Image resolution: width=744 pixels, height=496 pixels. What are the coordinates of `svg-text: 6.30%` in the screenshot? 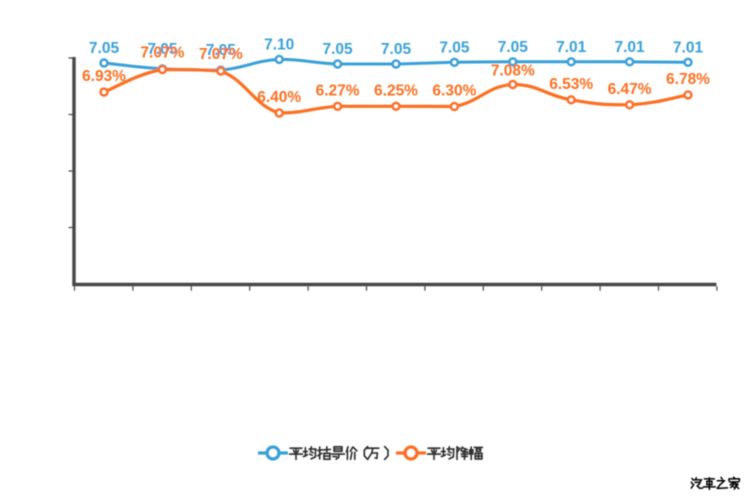 It's located at (454, 91).